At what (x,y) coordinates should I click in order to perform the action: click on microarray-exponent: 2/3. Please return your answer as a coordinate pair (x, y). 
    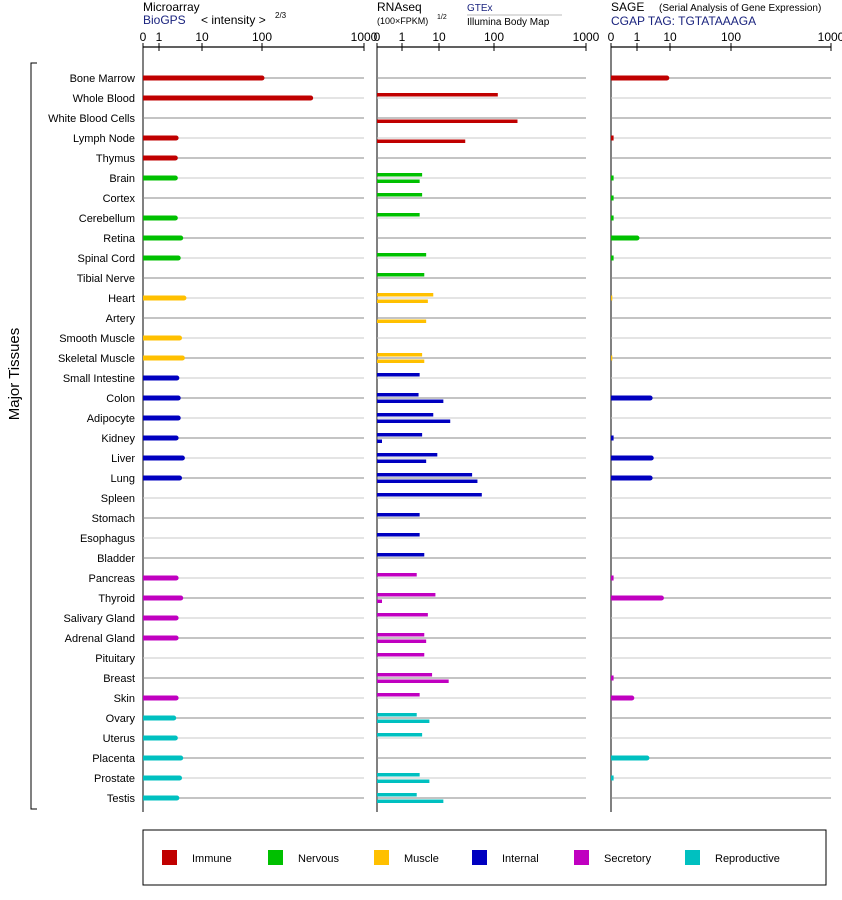
    Looking at the image, I should click on (281, 15).